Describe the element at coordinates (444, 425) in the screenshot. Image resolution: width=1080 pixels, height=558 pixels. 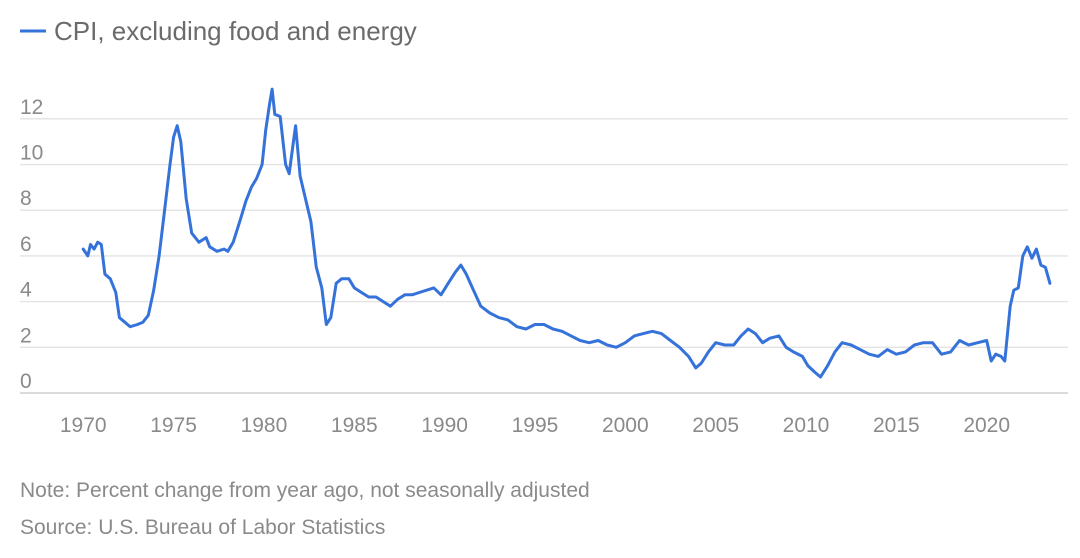
I see `x-tick-label: 1990` at that location.